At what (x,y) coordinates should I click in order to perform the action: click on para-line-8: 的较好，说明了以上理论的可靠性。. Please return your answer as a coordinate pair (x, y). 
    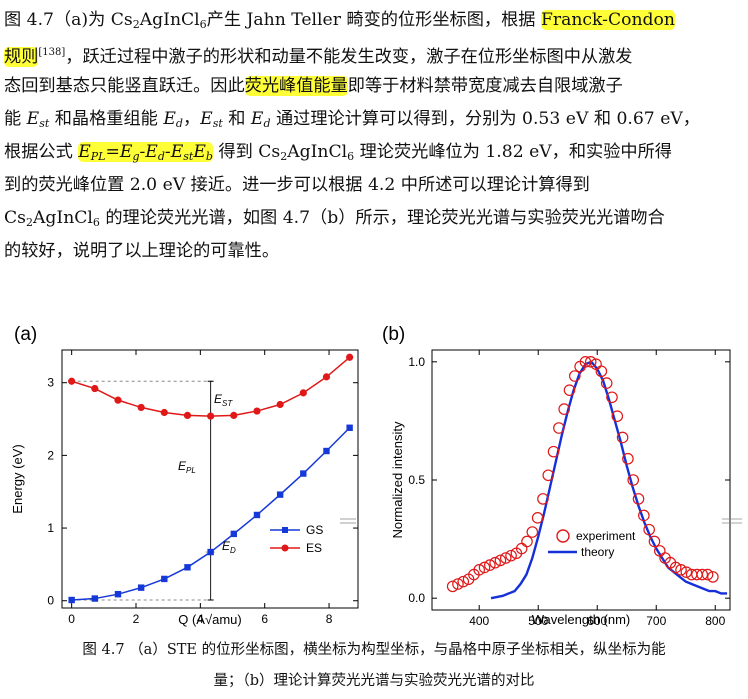
    Looking at the image, I should click on (142, 251).